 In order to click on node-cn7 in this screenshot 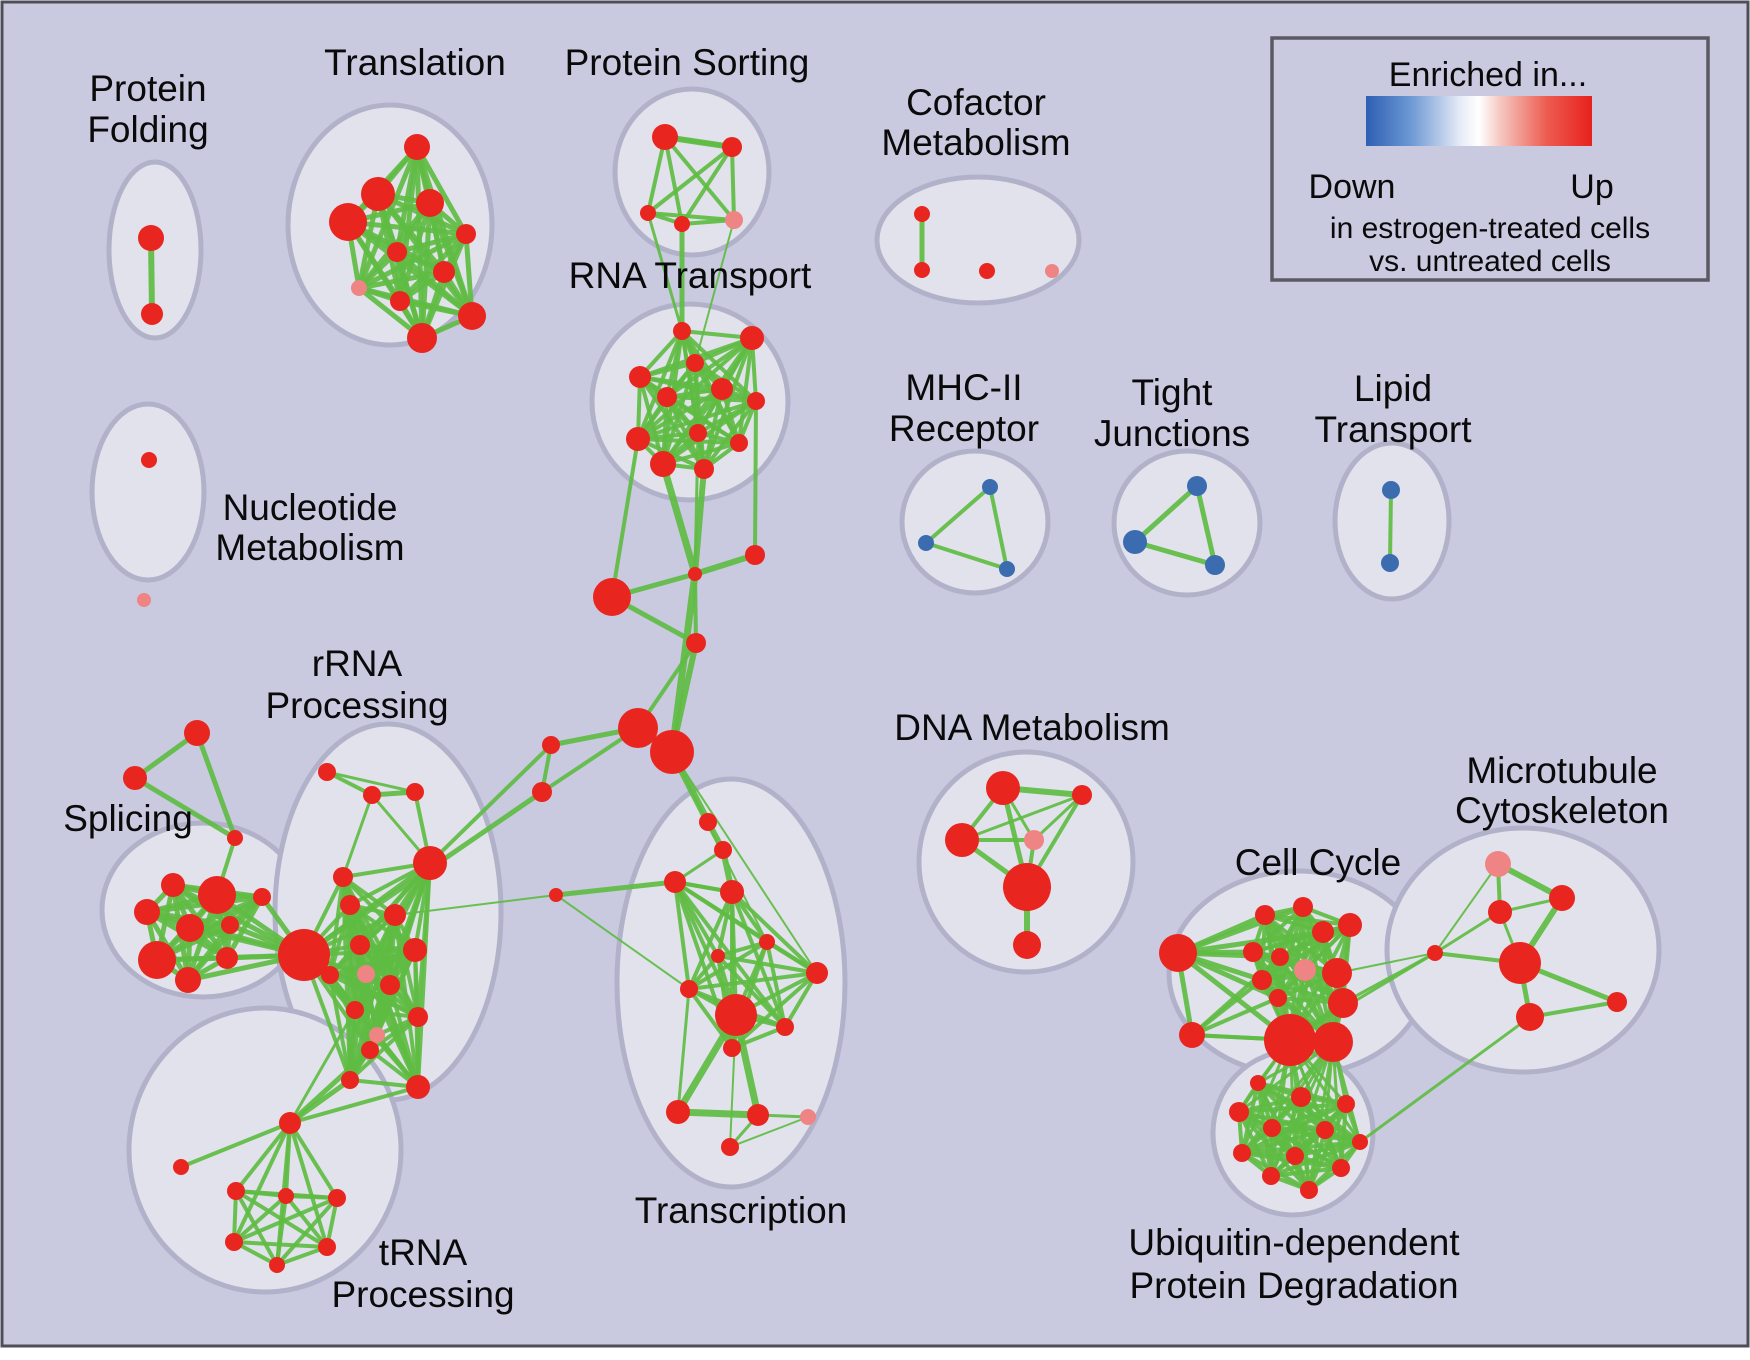, I will do `click(556, 895)`.